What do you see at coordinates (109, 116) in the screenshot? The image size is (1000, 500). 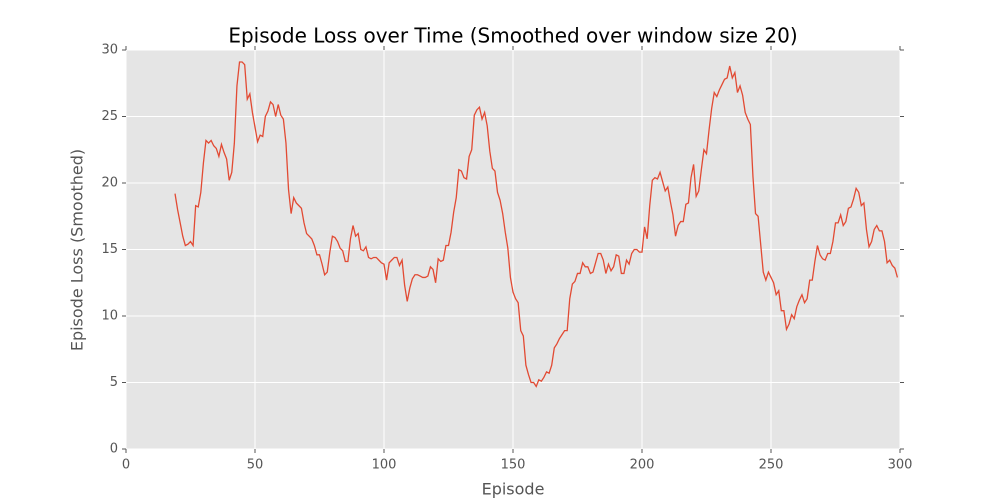 I see `y-tick-label: 25` at bounding box center [109, 116].